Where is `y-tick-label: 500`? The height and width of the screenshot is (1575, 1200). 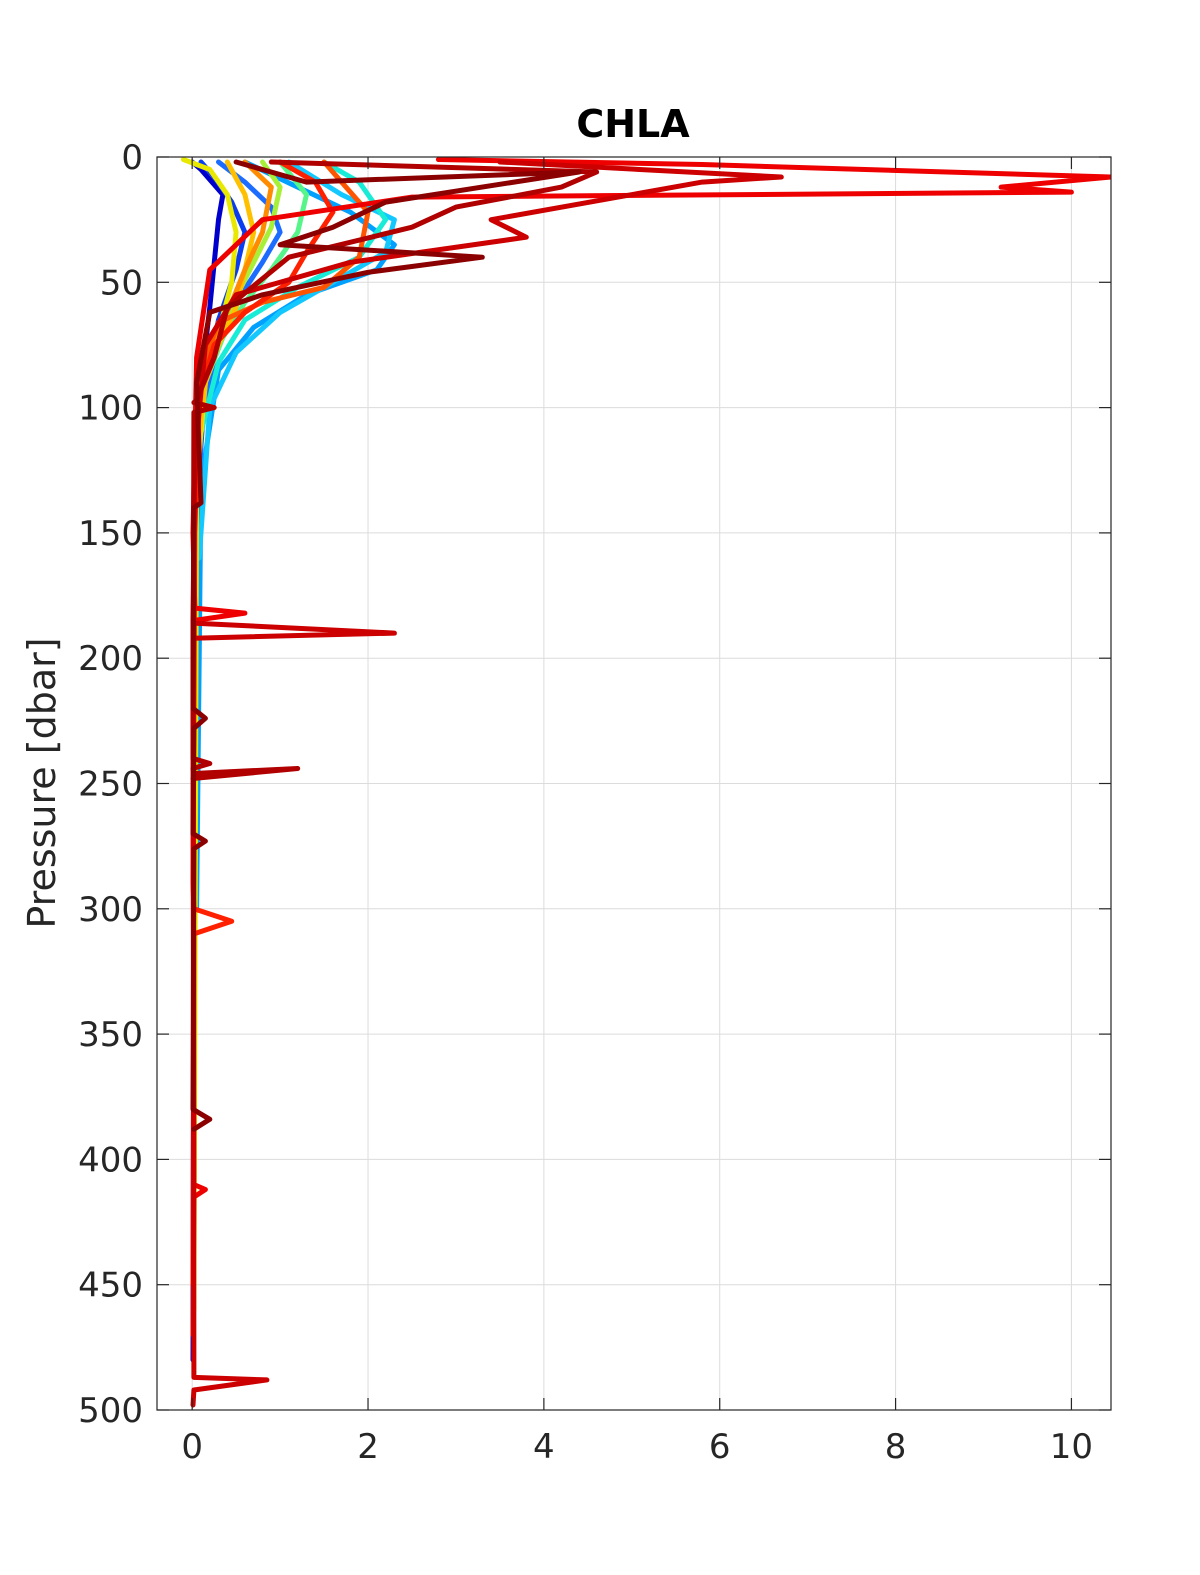
y-tick-label: 500 is located at coordinates (110, 1411).